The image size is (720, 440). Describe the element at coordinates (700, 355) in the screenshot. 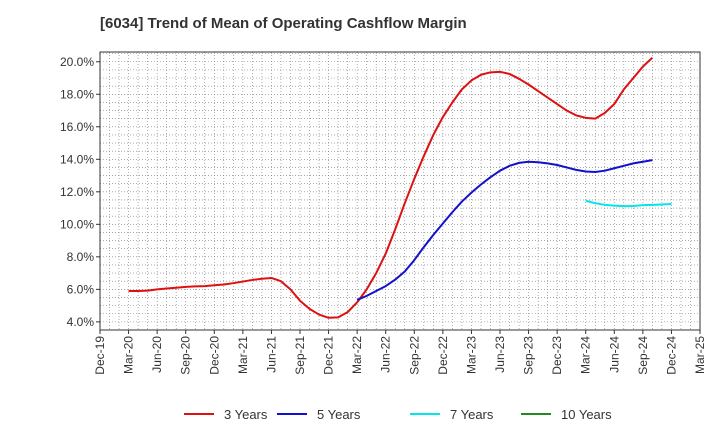

I see `x-tick-label: Mar-25` at that location.